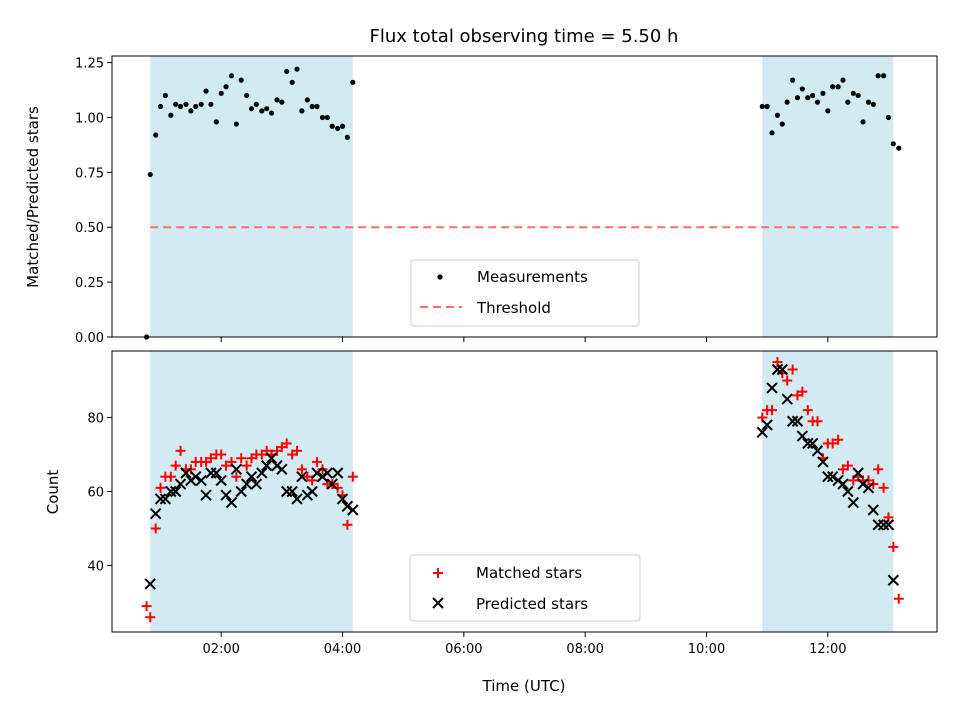  What do you see at coordinates (827, 649) in the screenshot?
I see `x-tick-label: 12:00` at bounding box center [827, 649].